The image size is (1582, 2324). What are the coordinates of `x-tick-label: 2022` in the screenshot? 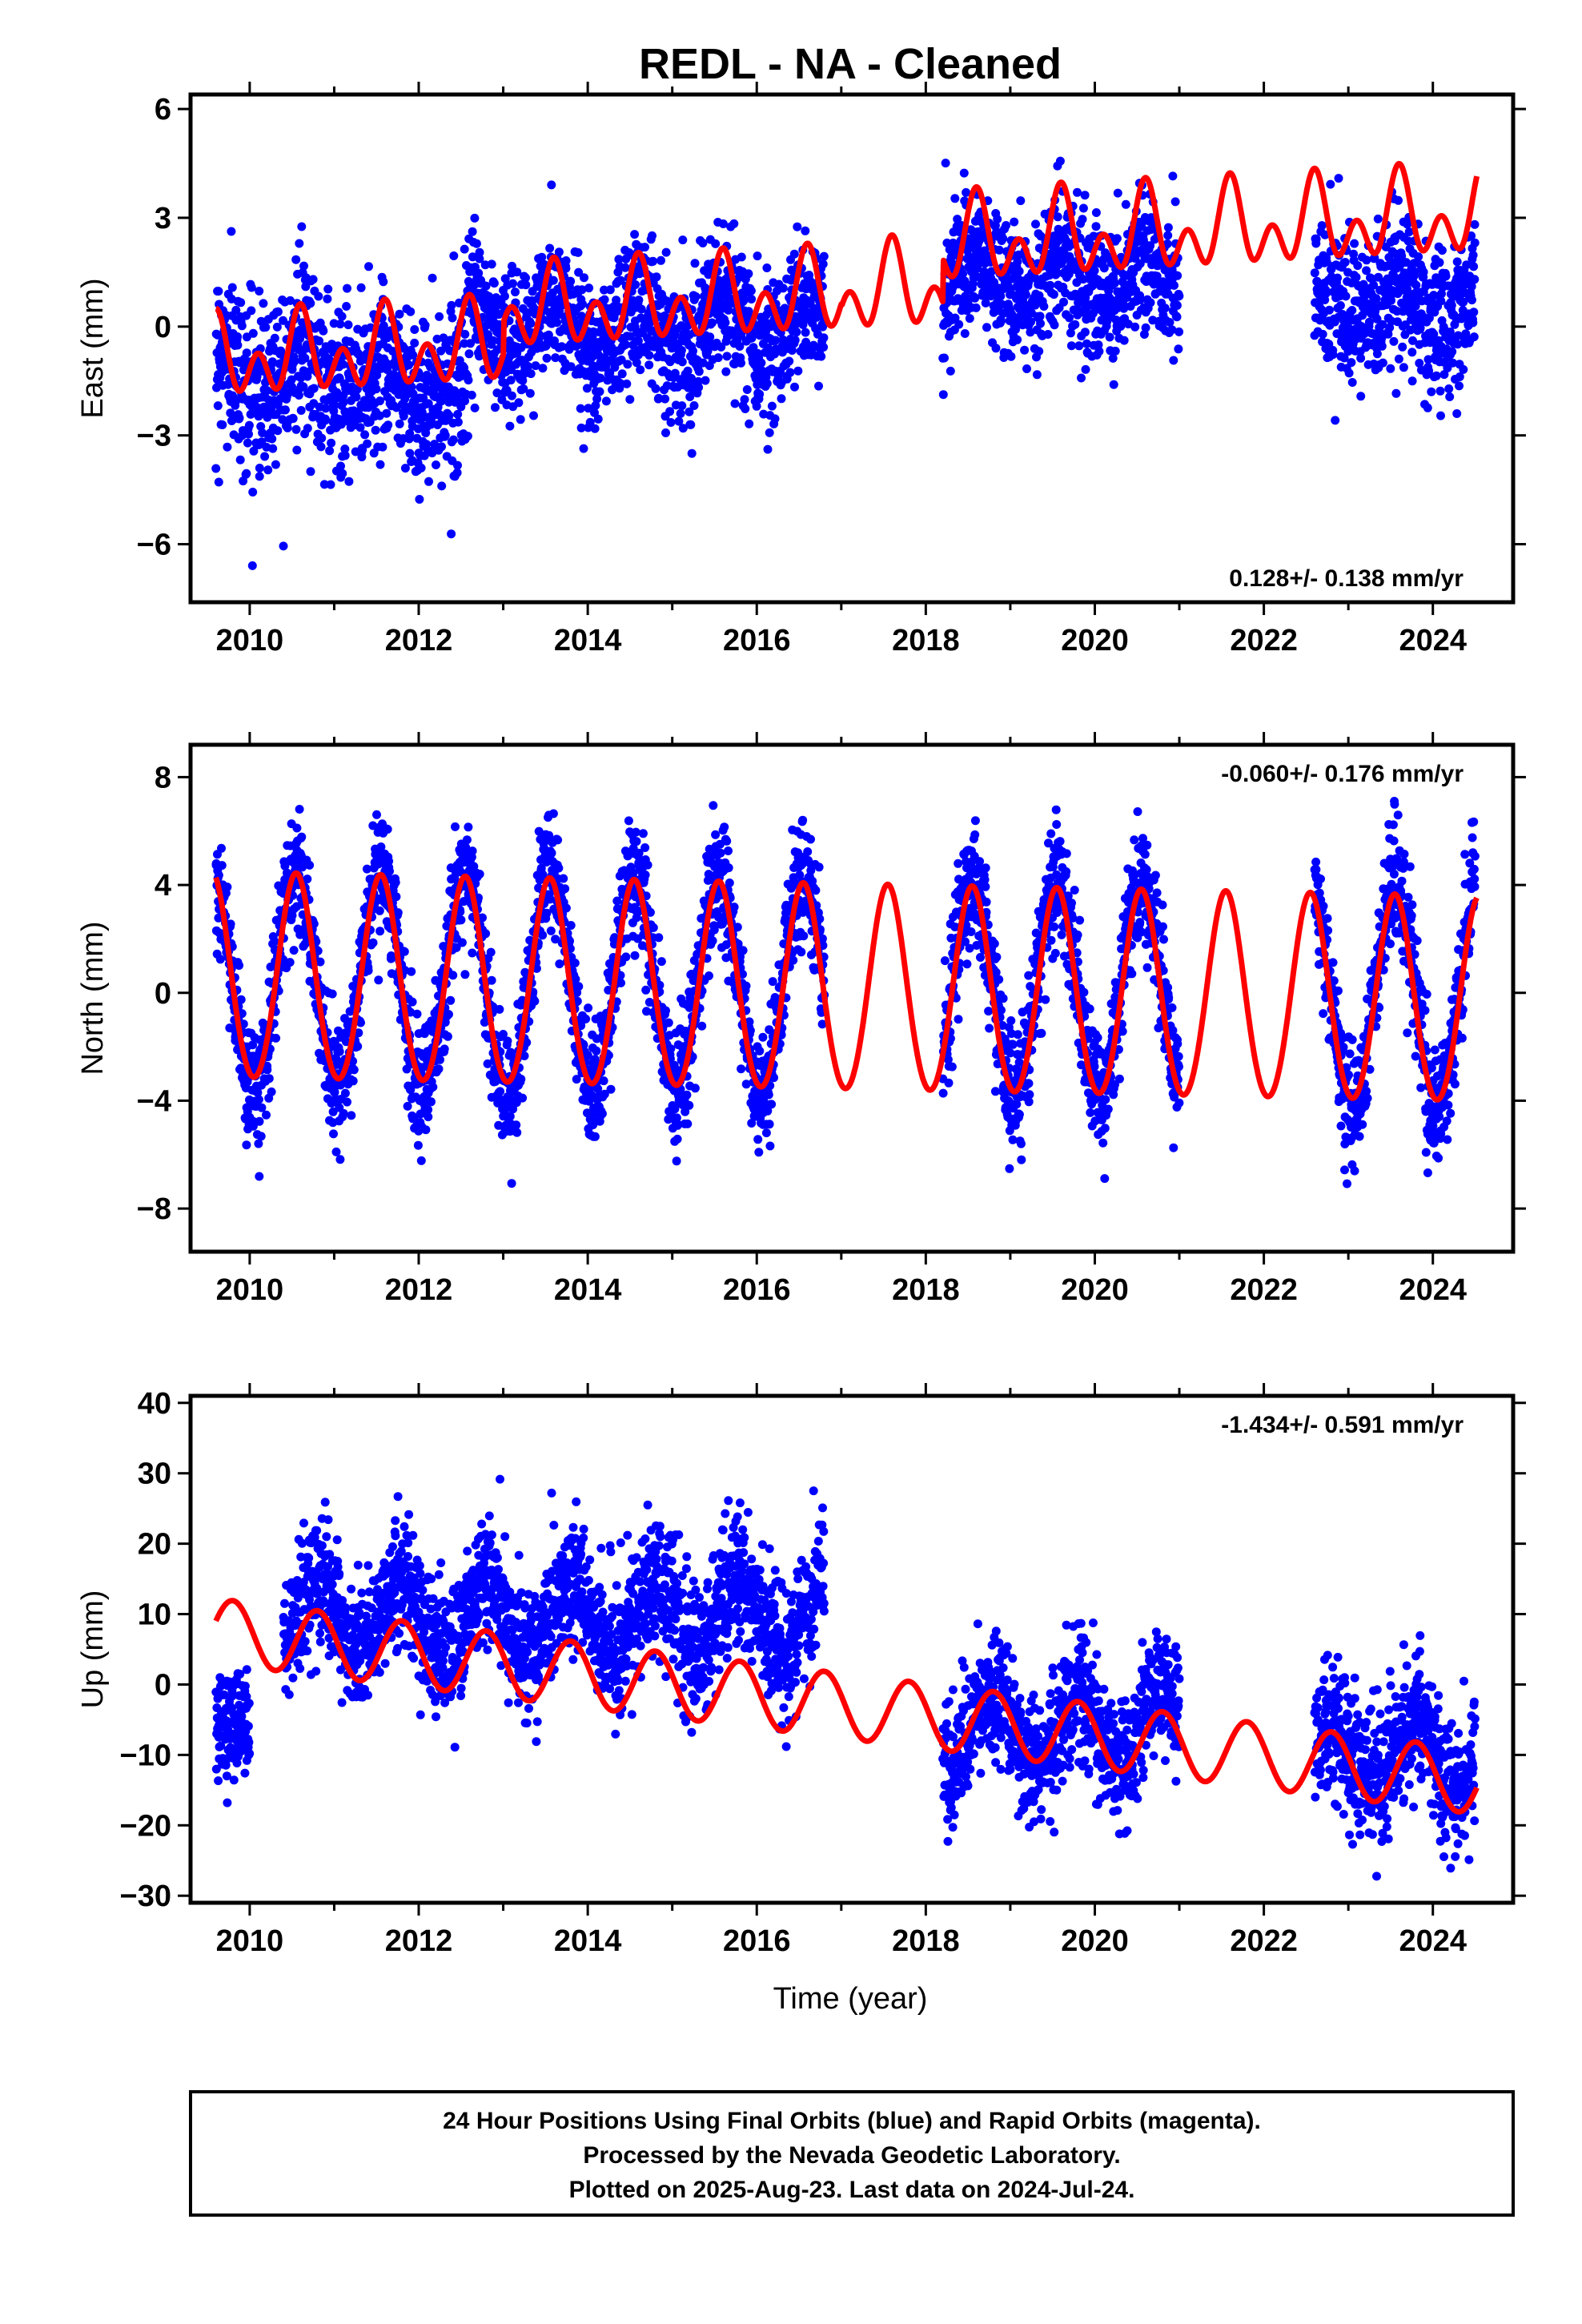 It's located at (1264, 640).